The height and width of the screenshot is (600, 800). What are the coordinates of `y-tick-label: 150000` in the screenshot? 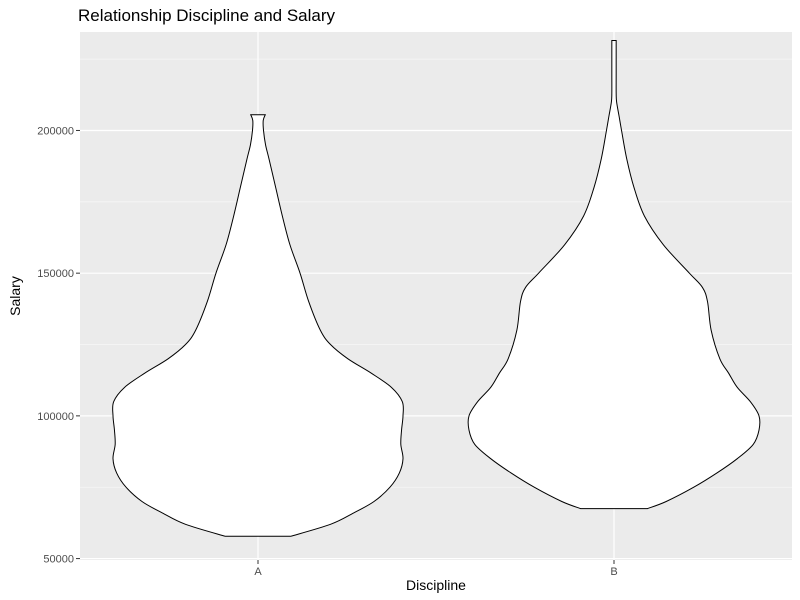 It's located at (55, 274).